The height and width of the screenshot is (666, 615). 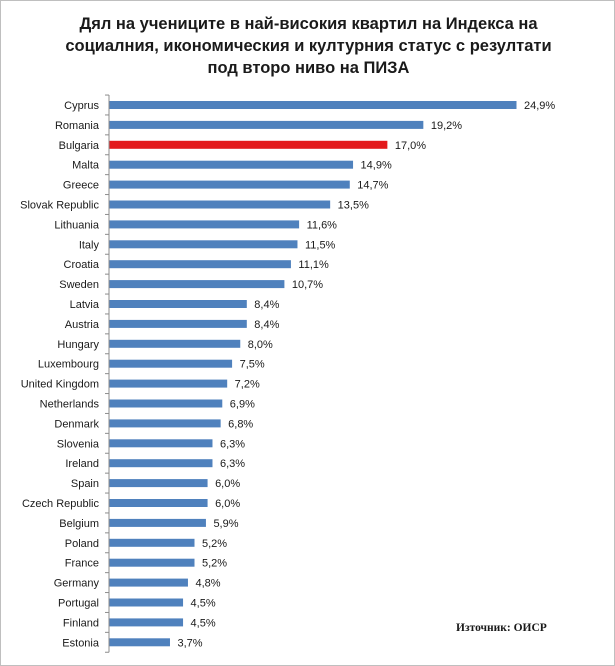 I want to click on category-label-hungary: Hungary, so click(x=78, y=345).